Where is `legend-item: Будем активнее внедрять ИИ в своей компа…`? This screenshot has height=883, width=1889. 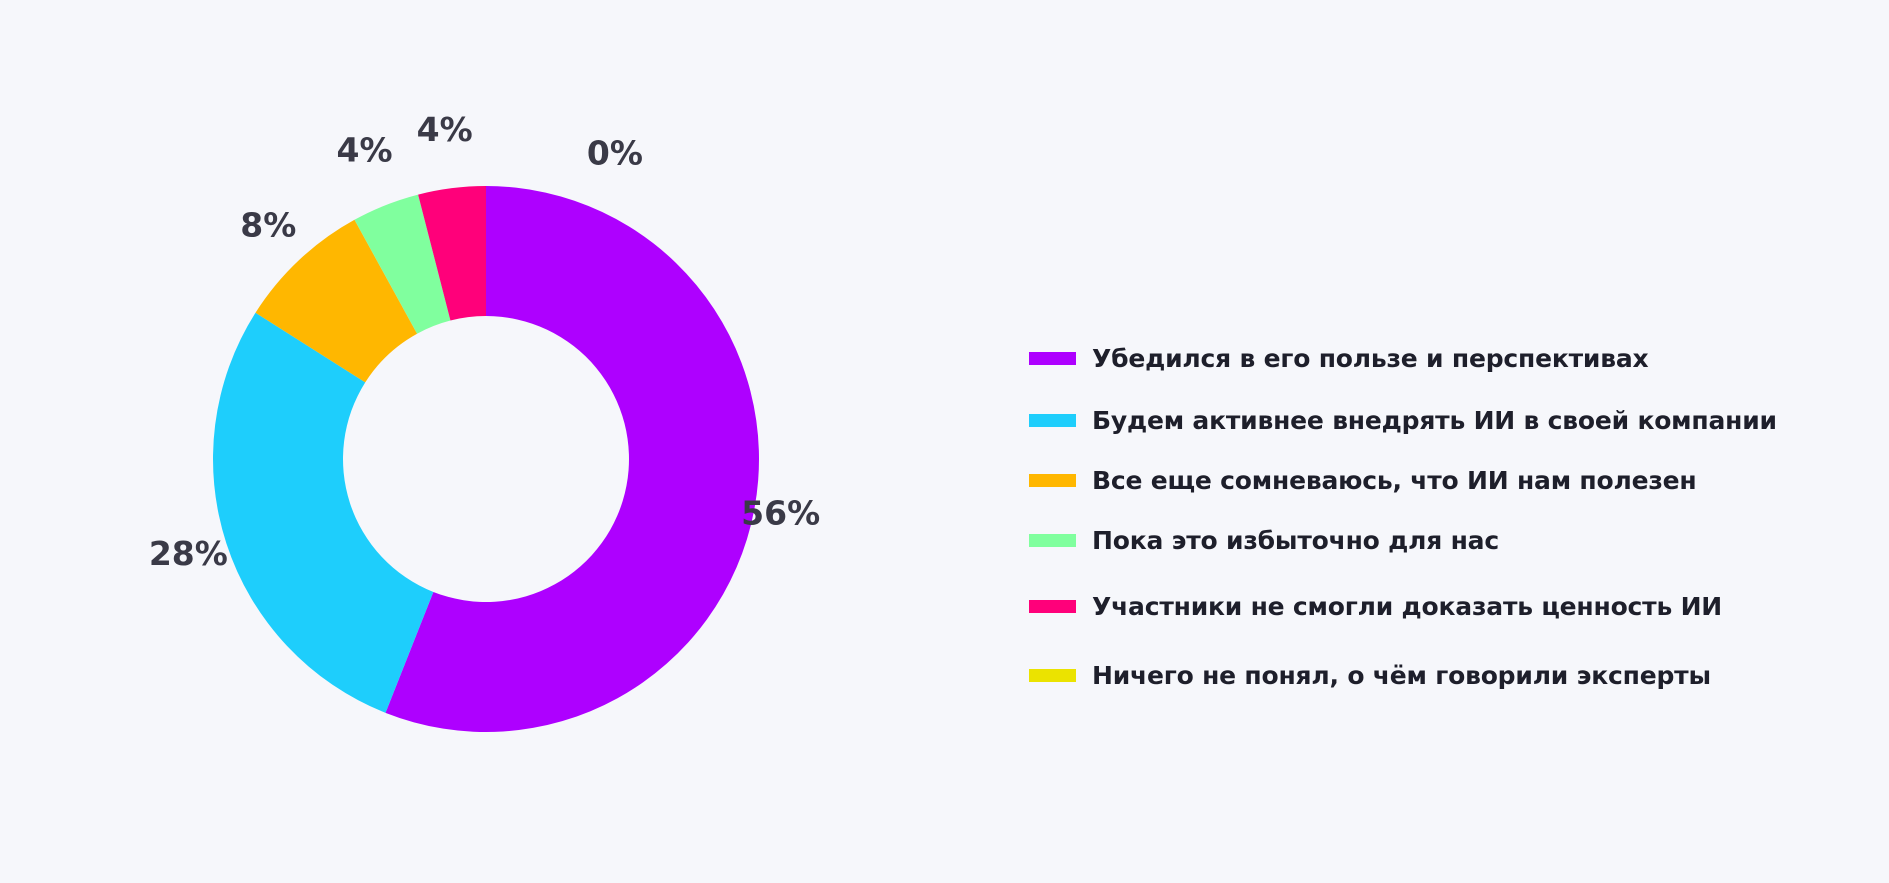
legend-item: Будем активнее внедрять ИИ в своей компа… is located at coordinates (1403, 420).